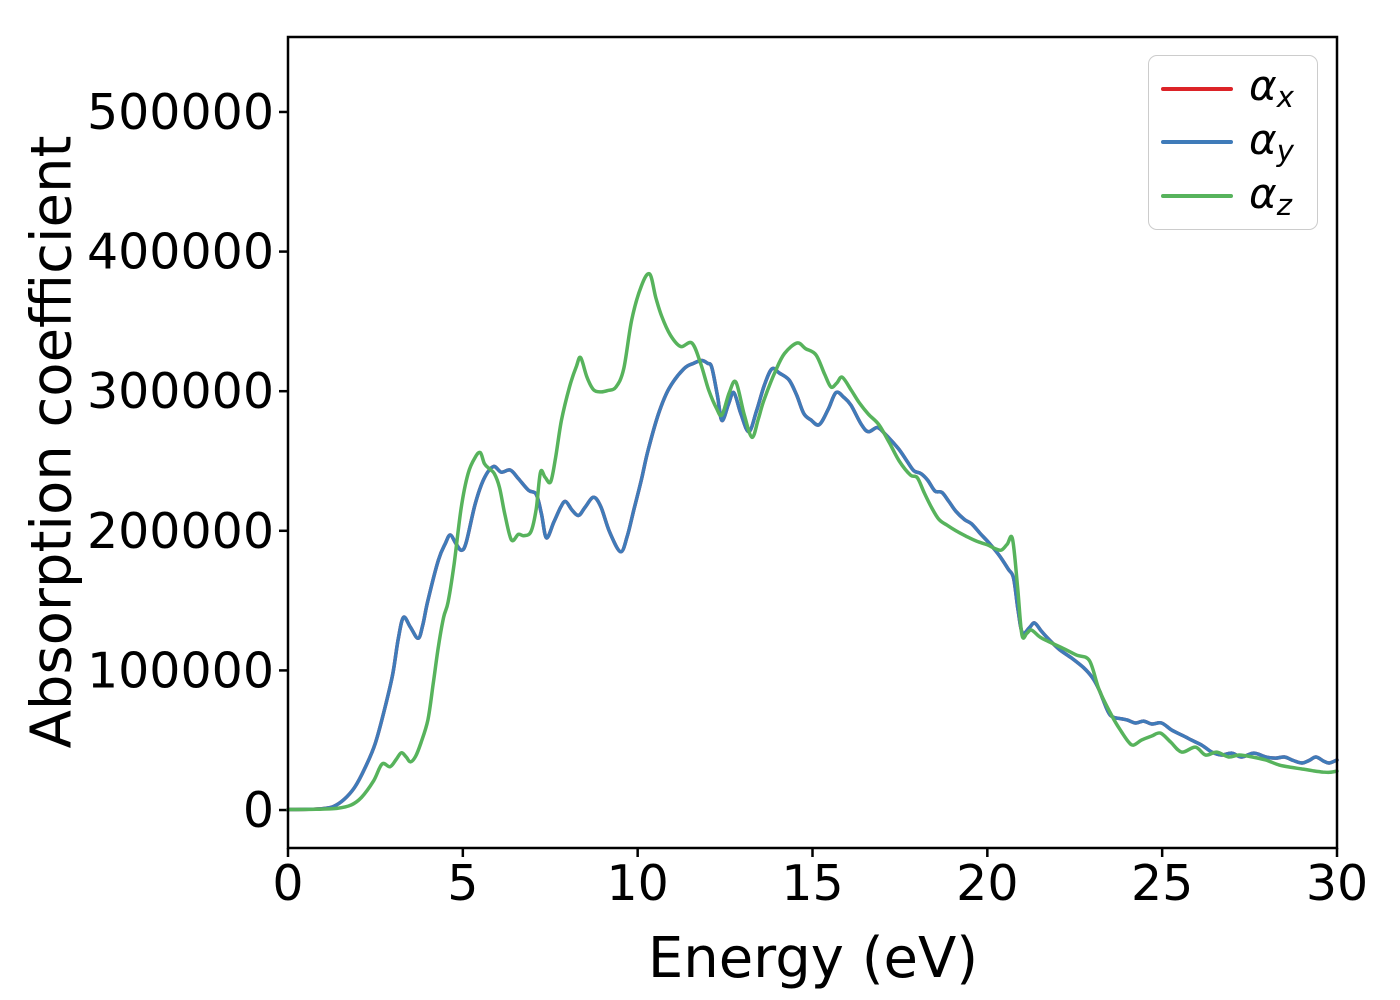  Describe the element at coordinates (987, 883) in the screenshot. I see `x-tick-label: 20` at that location.